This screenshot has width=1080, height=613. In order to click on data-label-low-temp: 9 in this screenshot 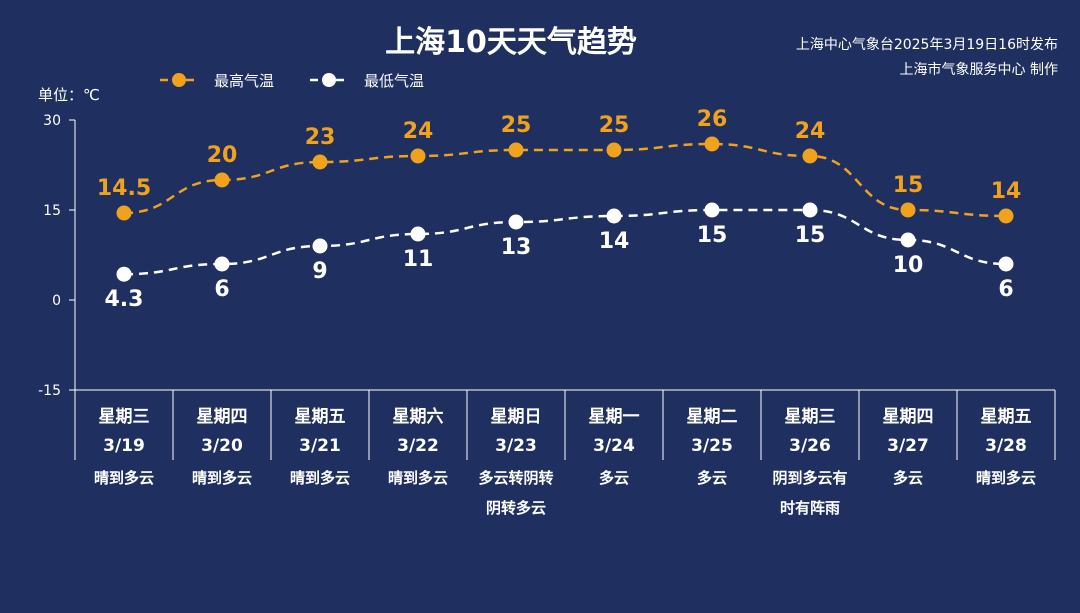, I will do `click(319, 271)`.